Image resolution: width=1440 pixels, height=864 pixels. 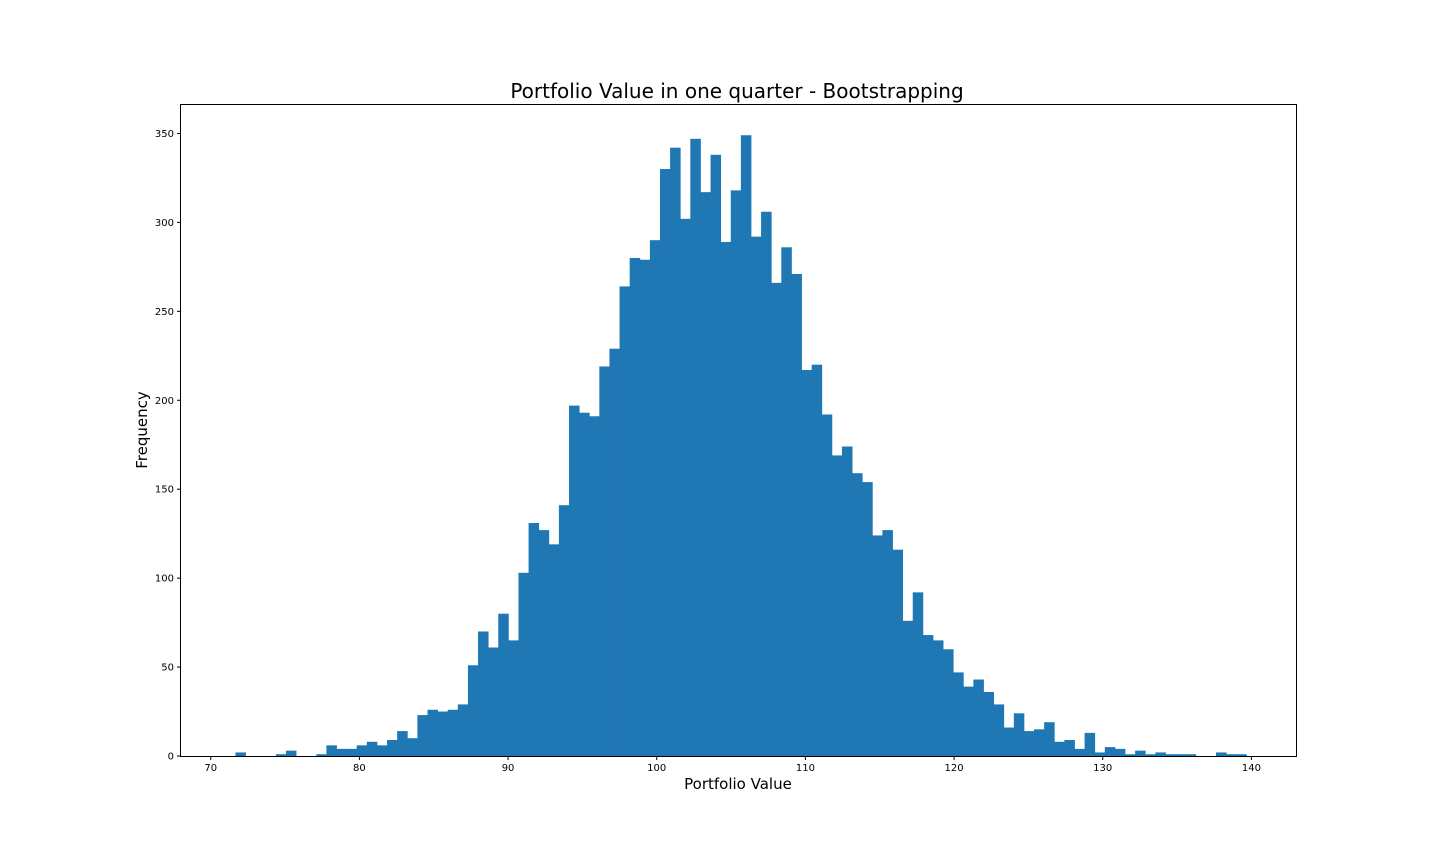 I want to click on x-axis-ticks: 70 80 90 100 110 120 130 140, so click(x=732, y=765).